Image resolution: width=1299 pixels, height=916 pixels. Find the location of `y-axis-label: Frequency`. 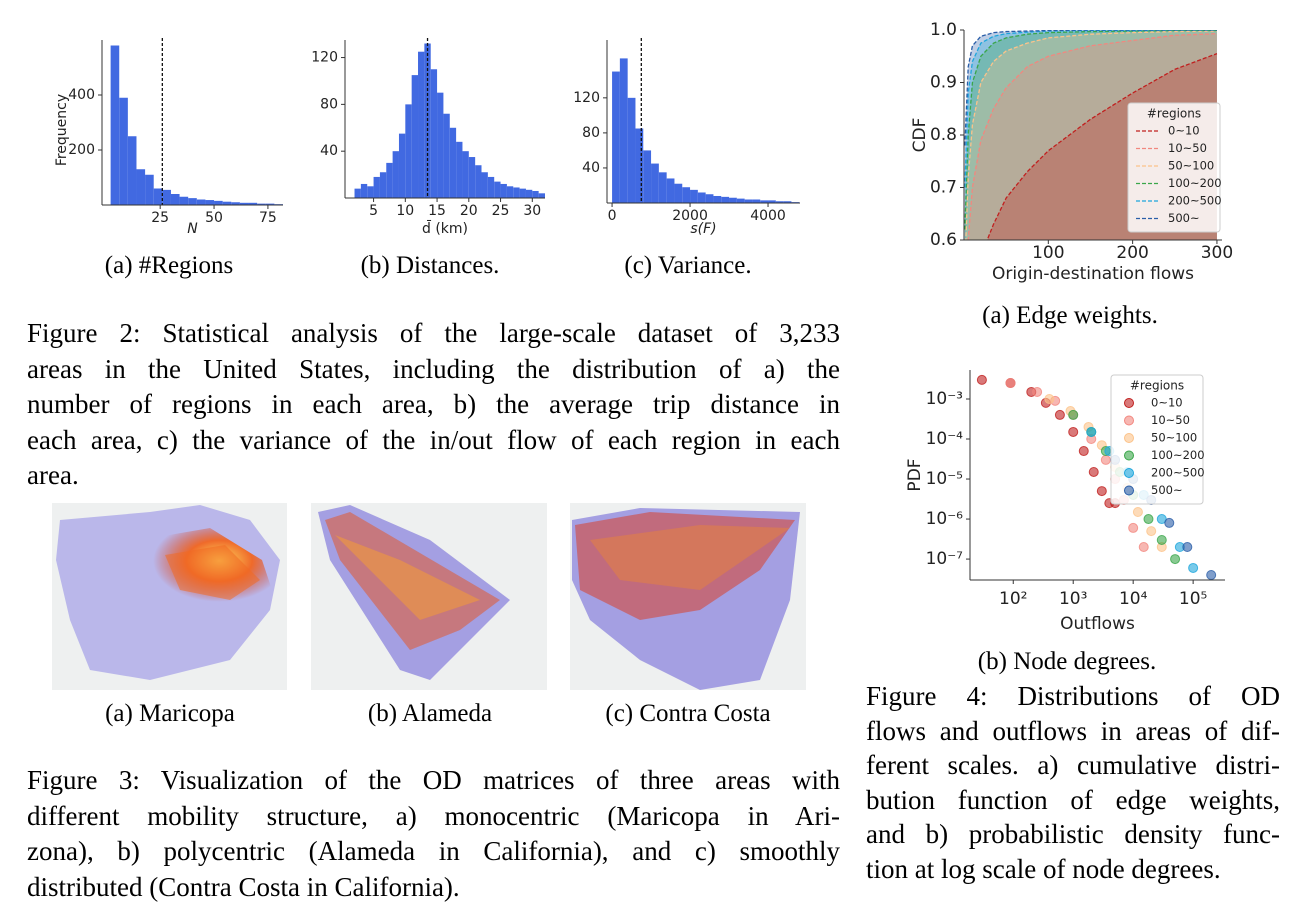

y-axis-label: Frequency is located at coordinates (62, 130).